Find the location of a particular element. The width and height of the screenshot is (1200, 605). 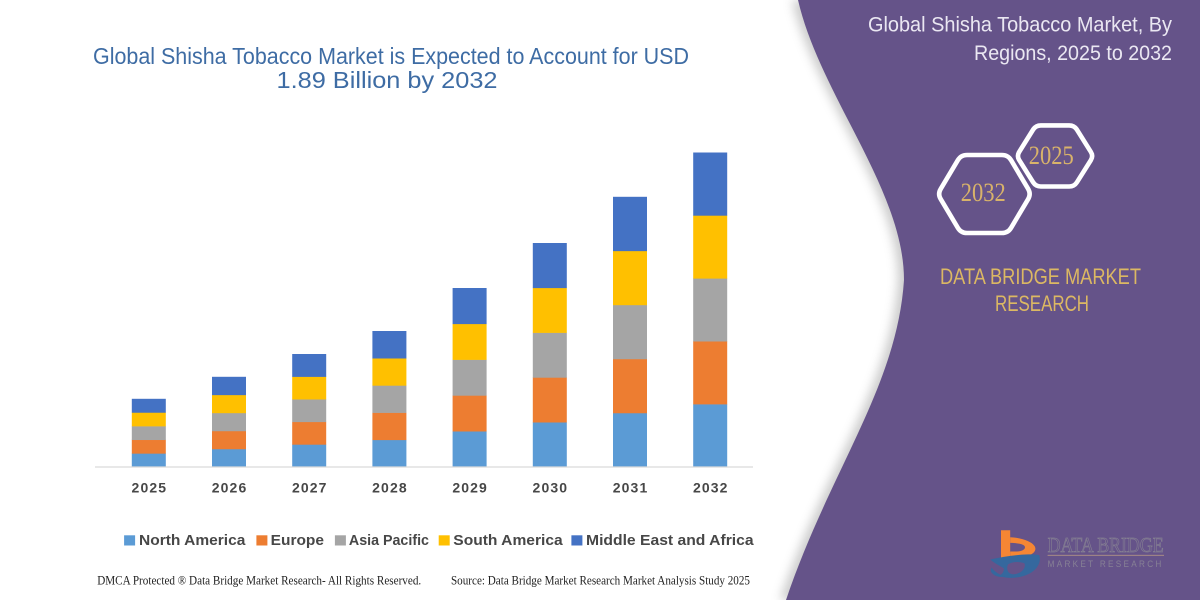

svg-text: MARKET RESEARCH is located at coordinates (1106, 564).